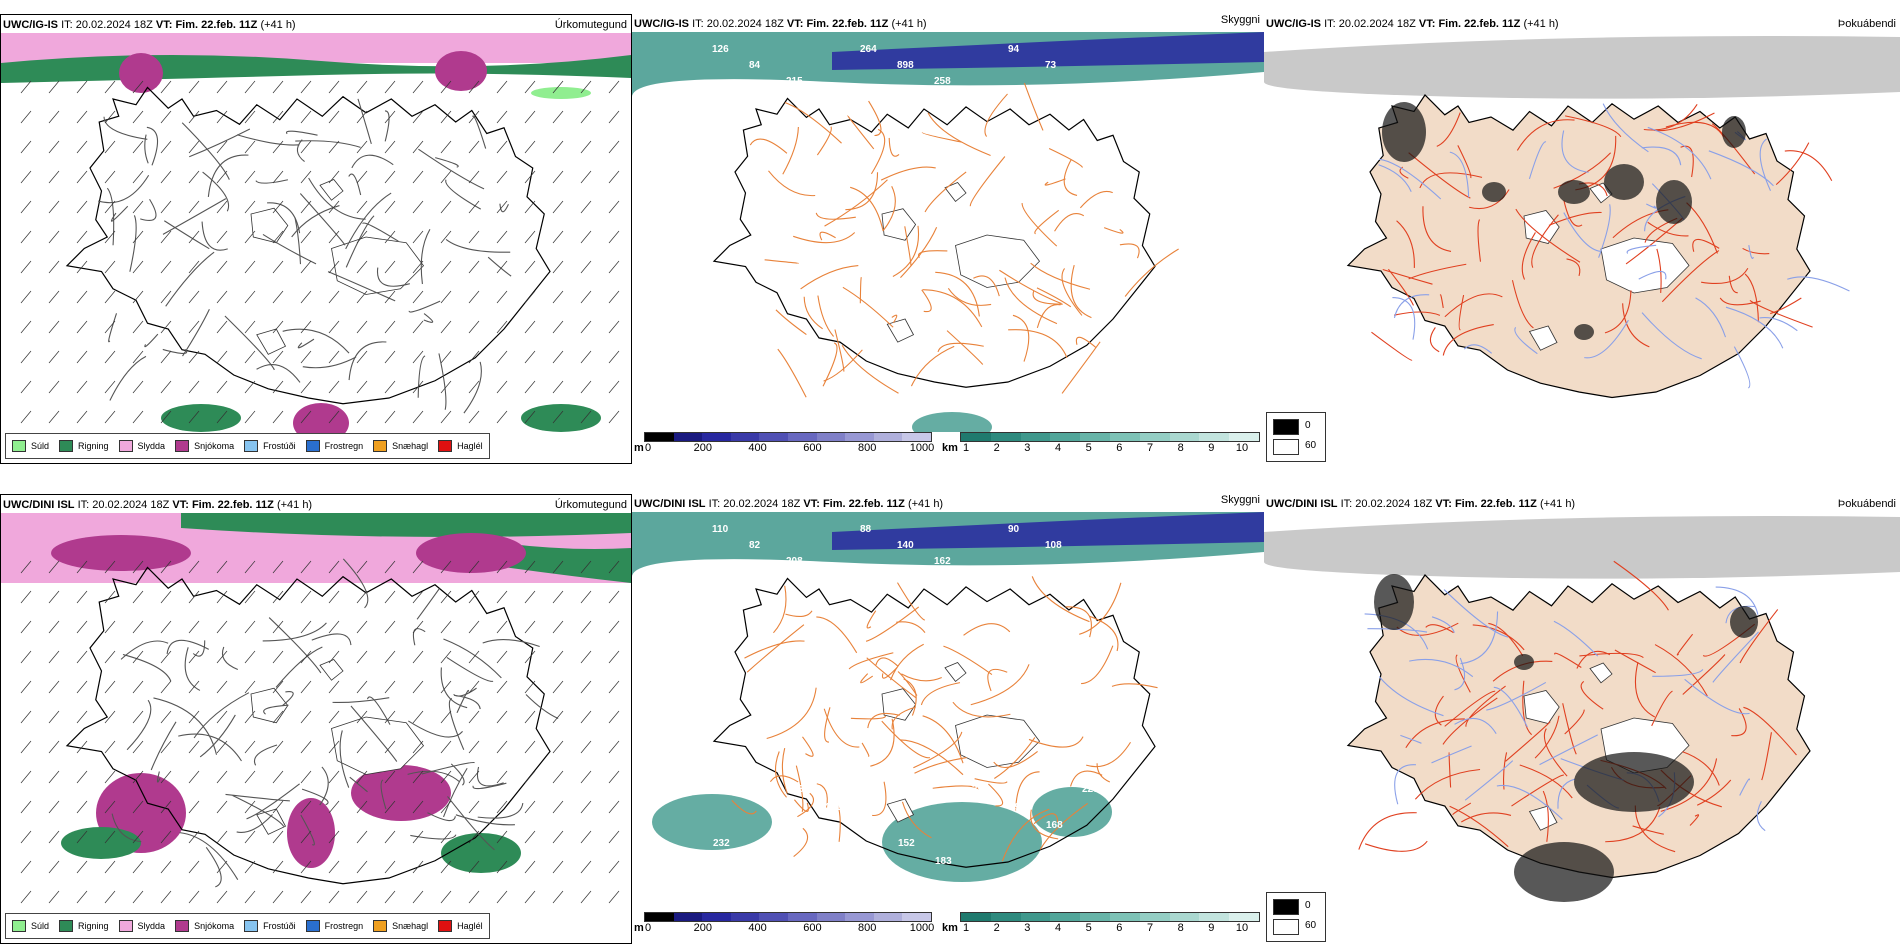 This screenshot has width=1900, height=950. Describe the element at coordinates (214, 926) in the screenshot. I see `legend-label: Snjókoma` at that location.